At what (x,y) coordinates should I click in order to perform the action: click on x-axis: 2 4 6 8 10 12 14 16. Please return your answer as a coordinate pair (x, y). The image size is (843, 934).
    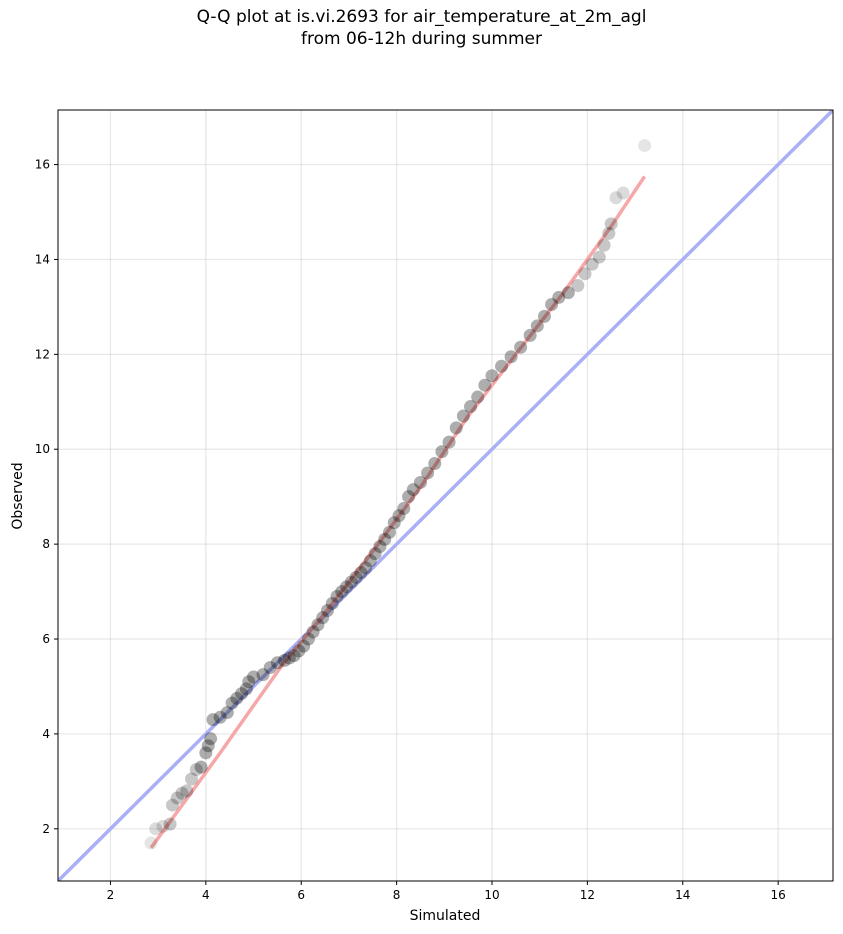
    Looking at the image, I should click on (446, 891).